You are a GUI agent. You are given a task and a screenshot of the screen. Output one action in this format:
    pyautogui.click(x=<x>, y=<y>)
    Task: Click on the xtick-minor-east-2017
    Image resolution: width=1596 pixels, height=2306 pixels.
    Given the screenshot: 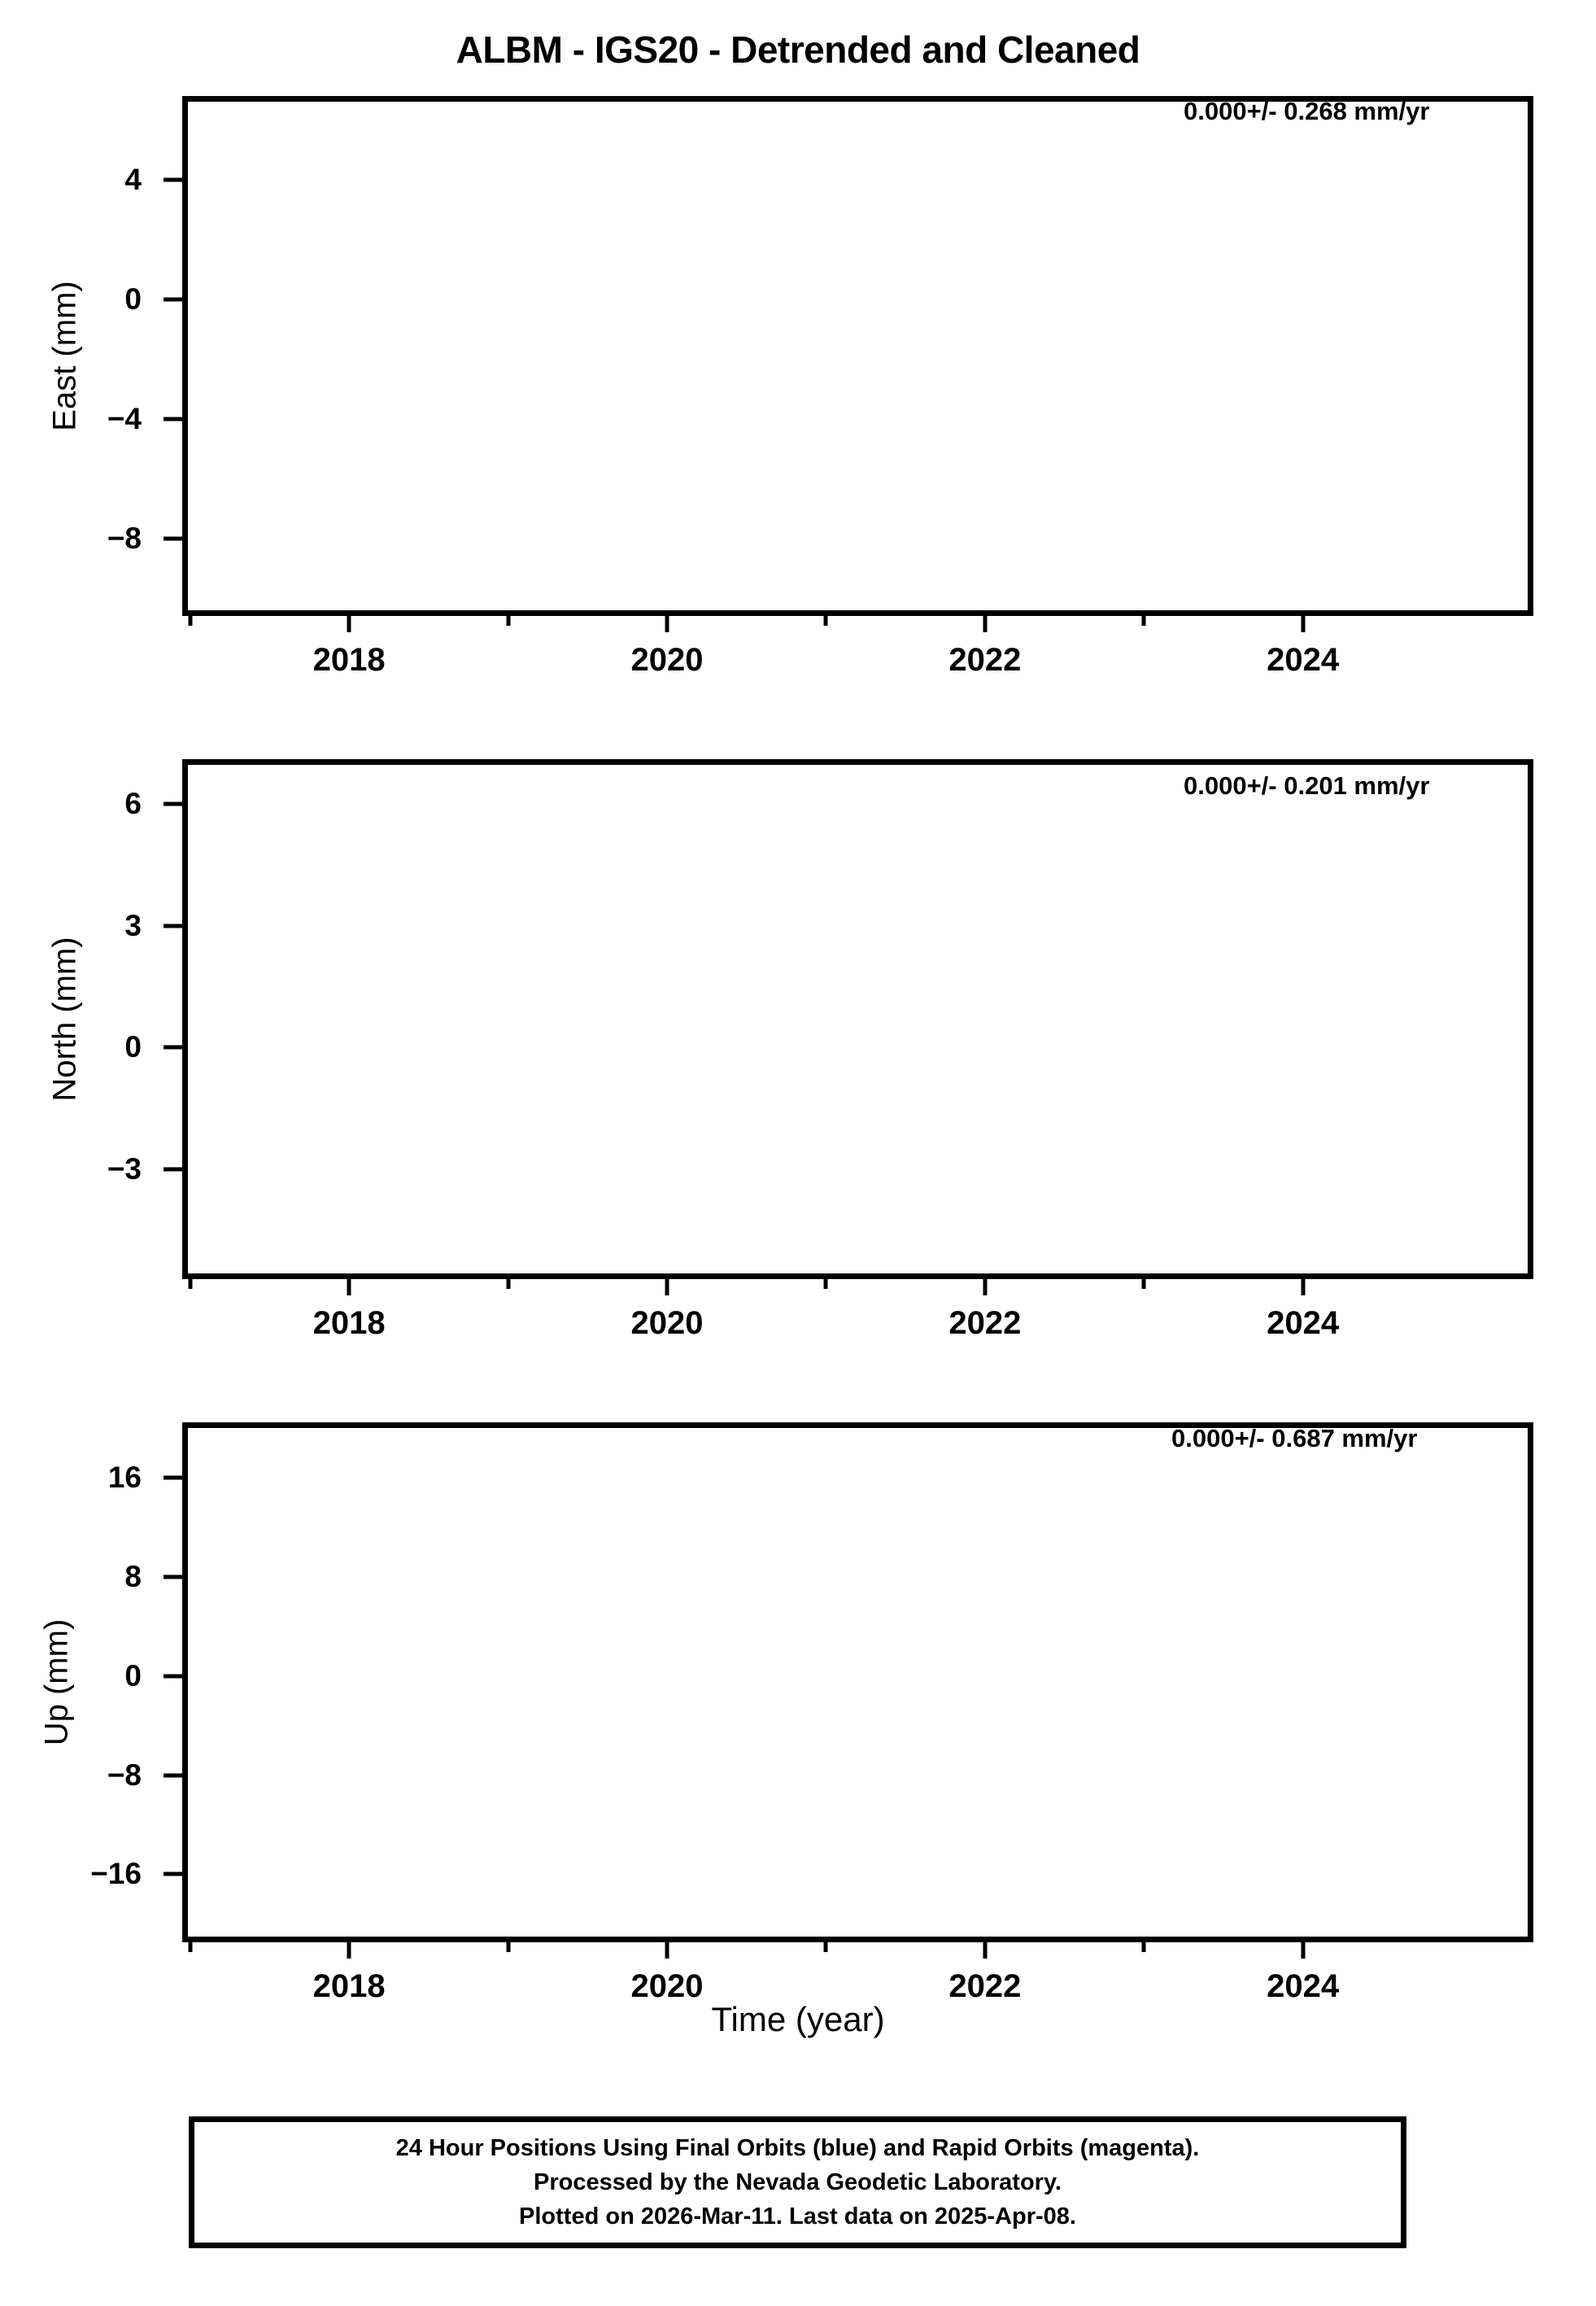 What is the action you would take?
    pyautogui.click(x=190, y=621)
    